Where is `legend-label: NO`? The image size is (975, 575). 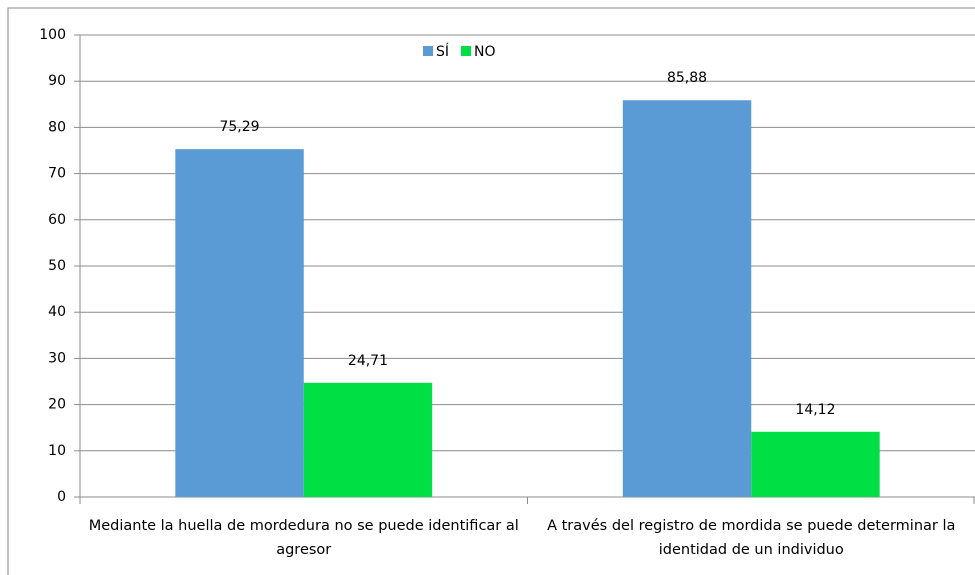 legend-label: NO is located at coordinates (485, 52).